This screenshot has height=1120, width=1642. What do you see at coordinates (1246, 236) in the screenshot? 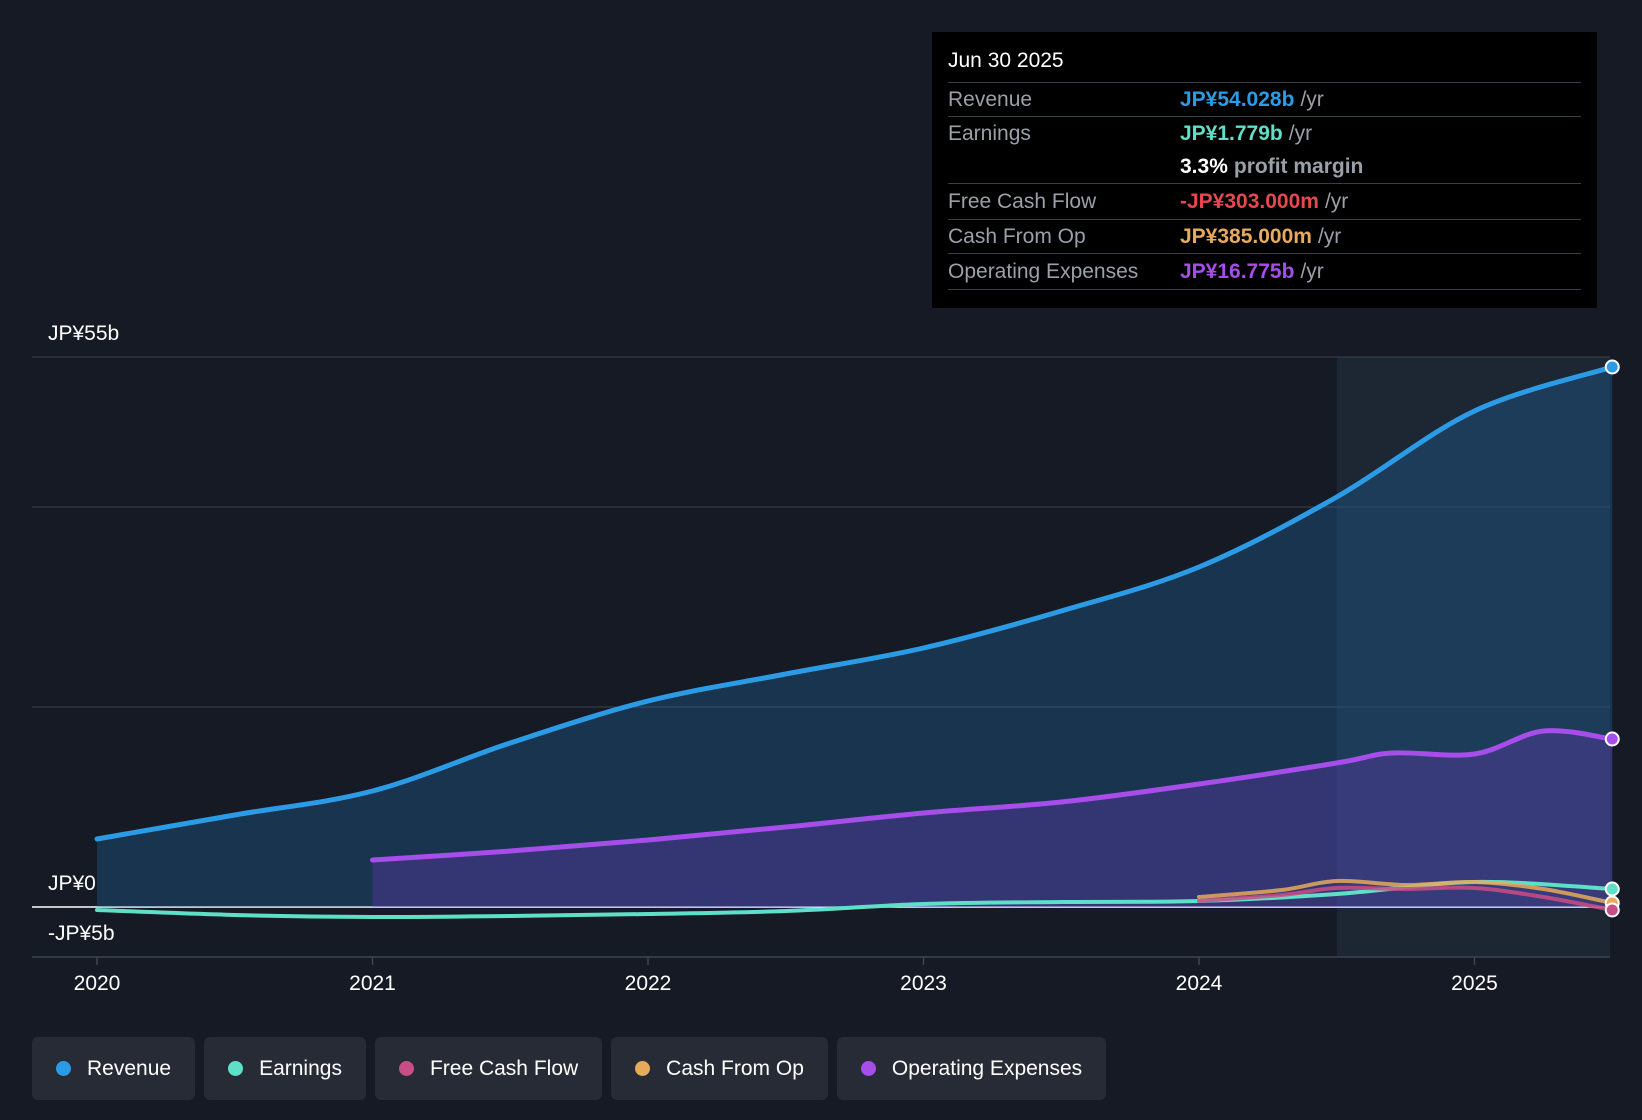
I see `tooltip-value: JP¥385.000m` at bounding box center [1246, 236].